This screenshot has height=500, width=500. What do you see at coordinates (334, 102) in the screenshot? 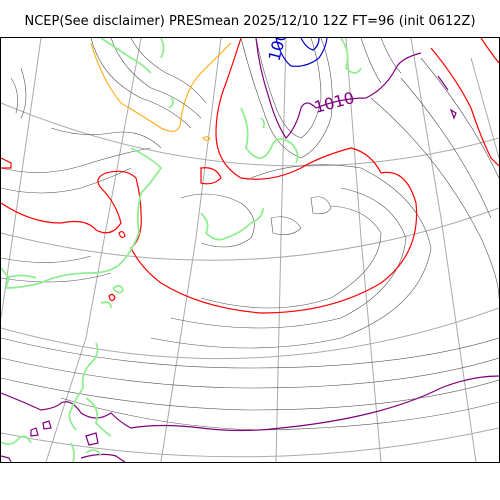
I see `contour-label-1010: 1010` at bounding box center [334, 102].